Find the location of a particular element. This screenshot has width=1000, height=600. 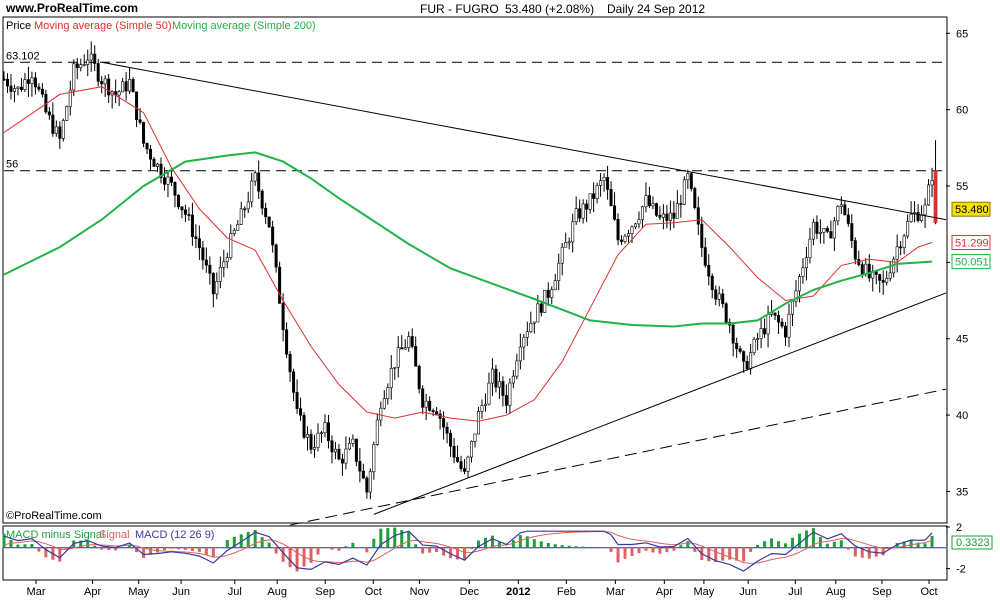

macd-value: 0.3323 is located at coordinates (973, 543).